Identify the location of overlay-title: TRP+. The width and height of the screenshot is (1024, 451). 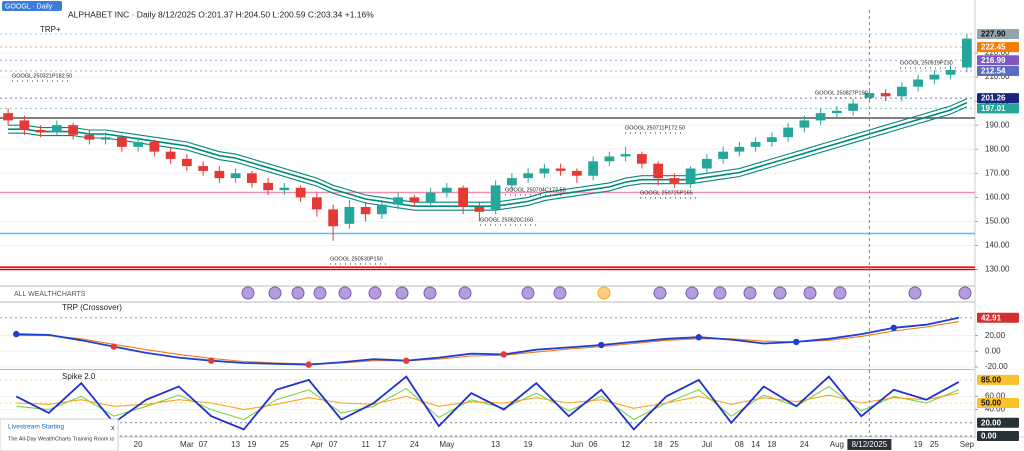
(50, 29).